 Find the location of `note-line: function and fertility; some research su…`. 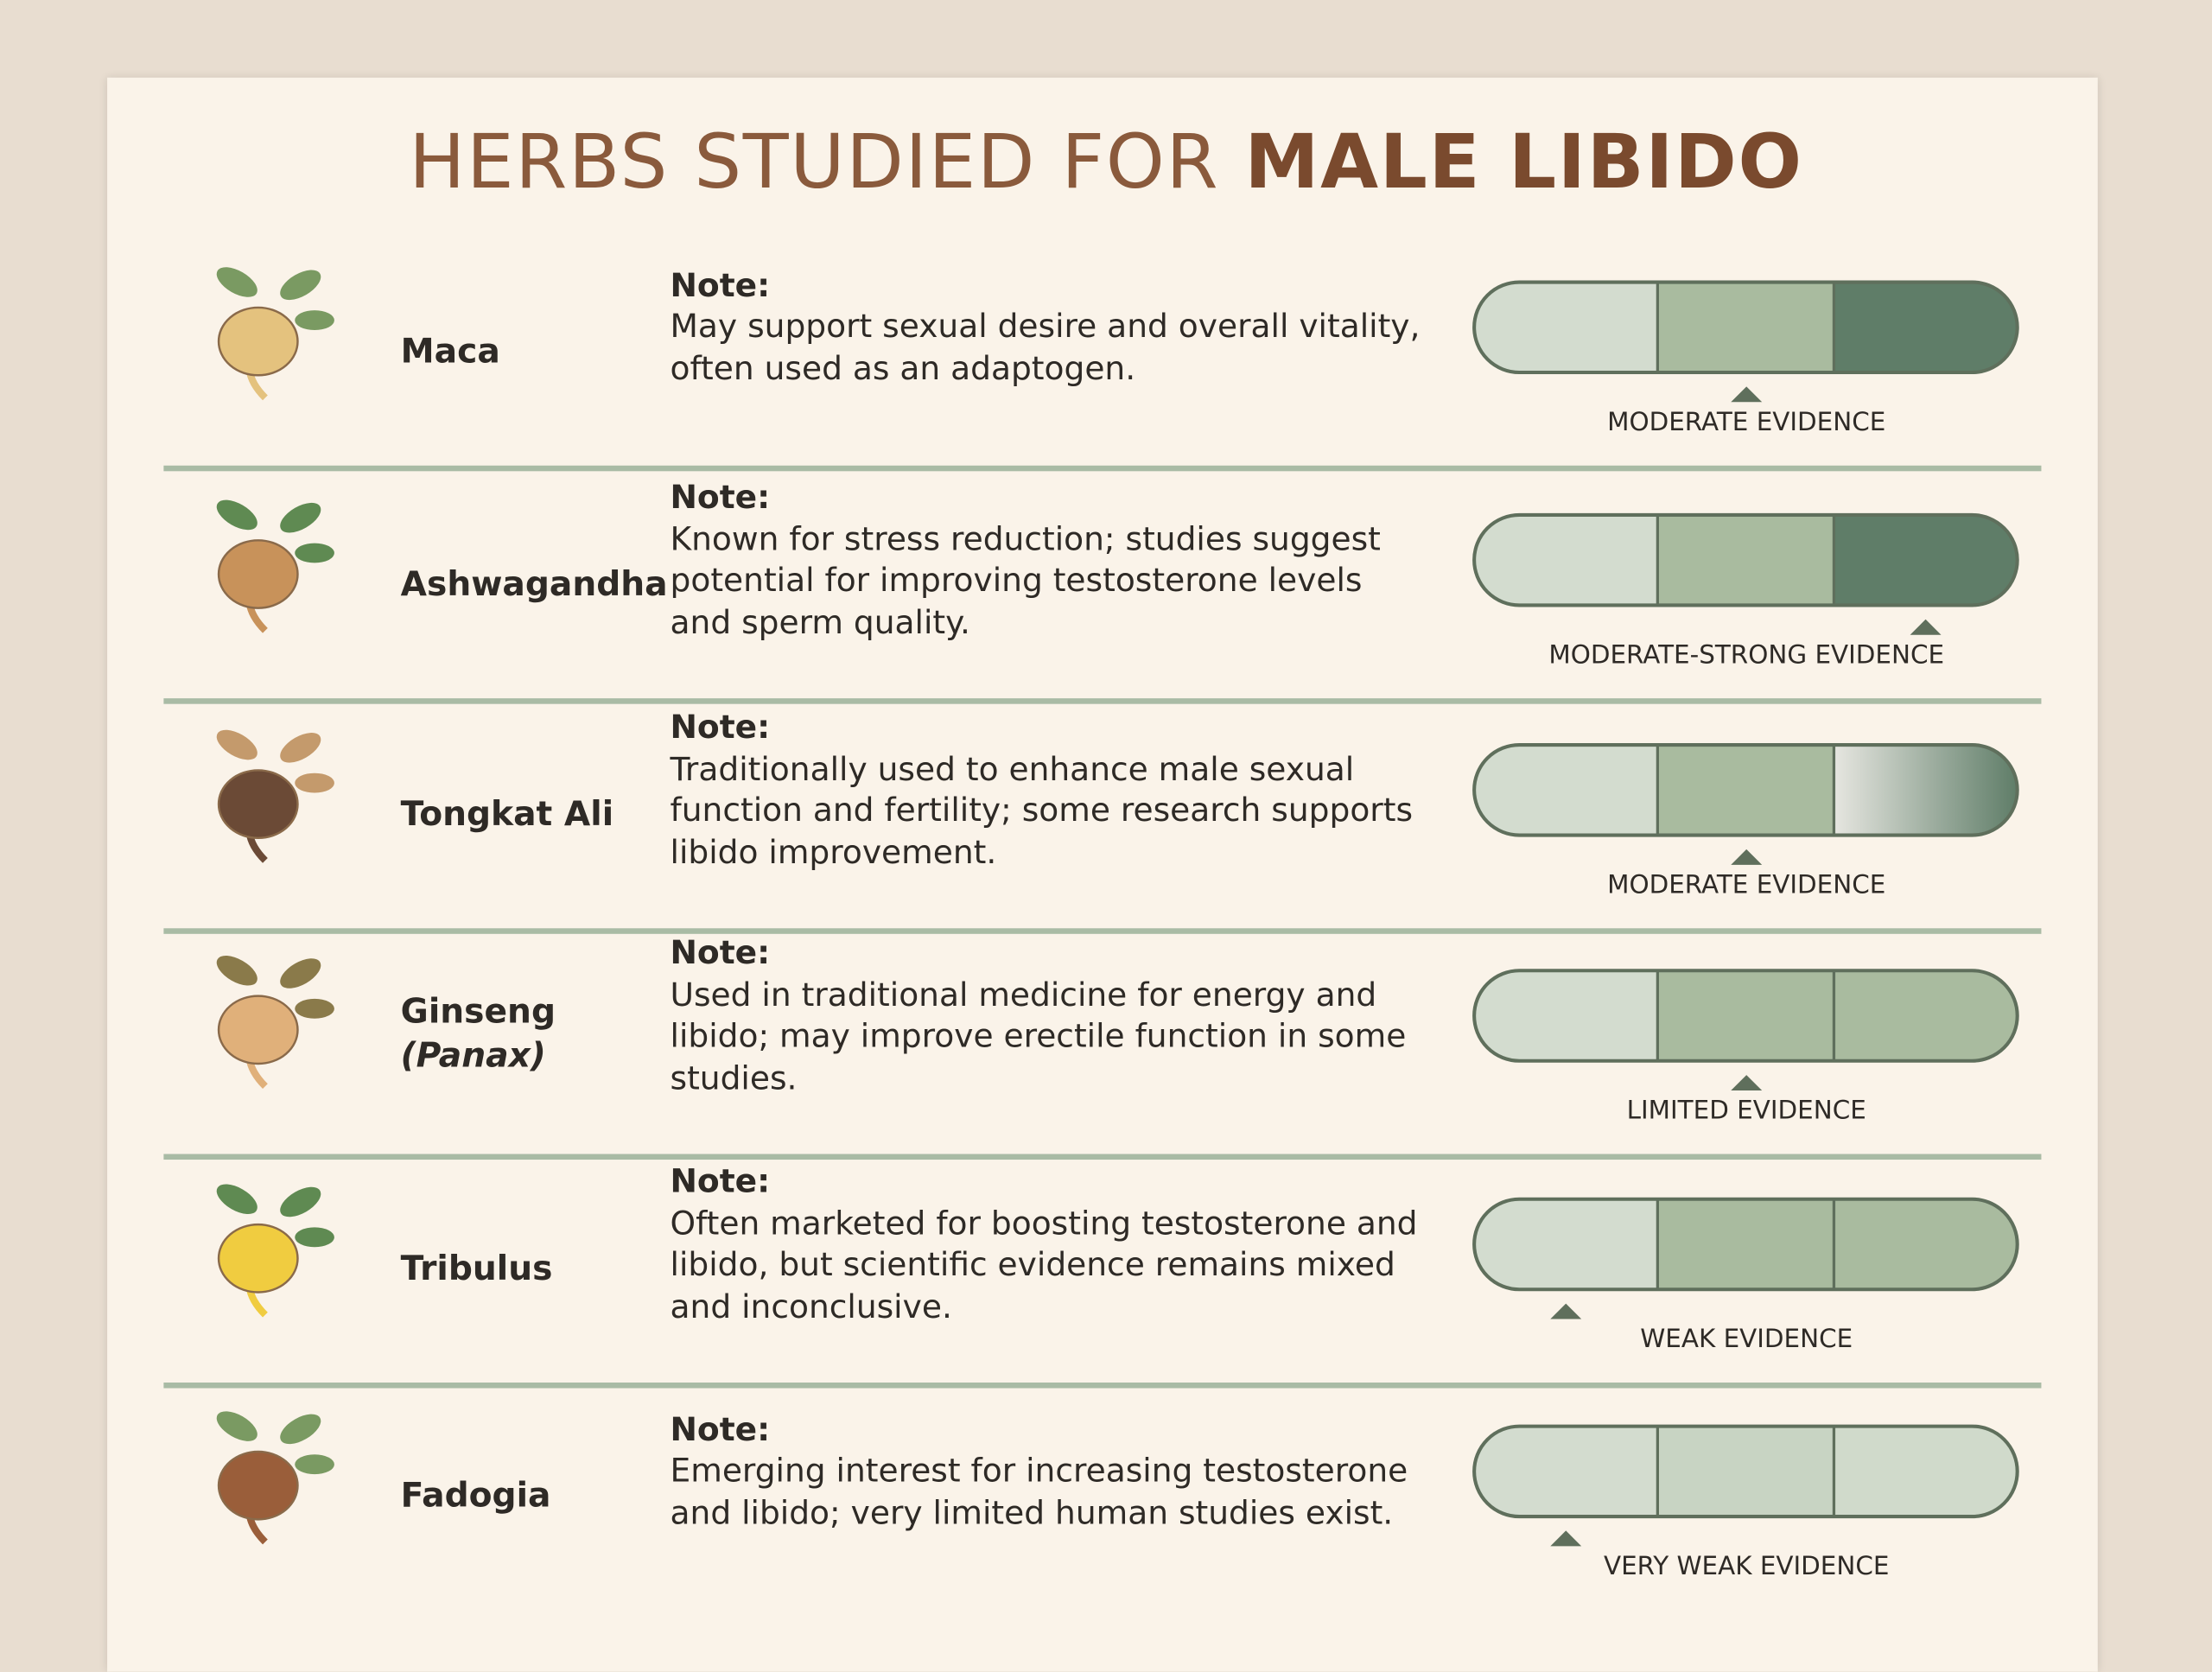

note-line: function and fertility; some research su… is located at coordinates (1042, 811).